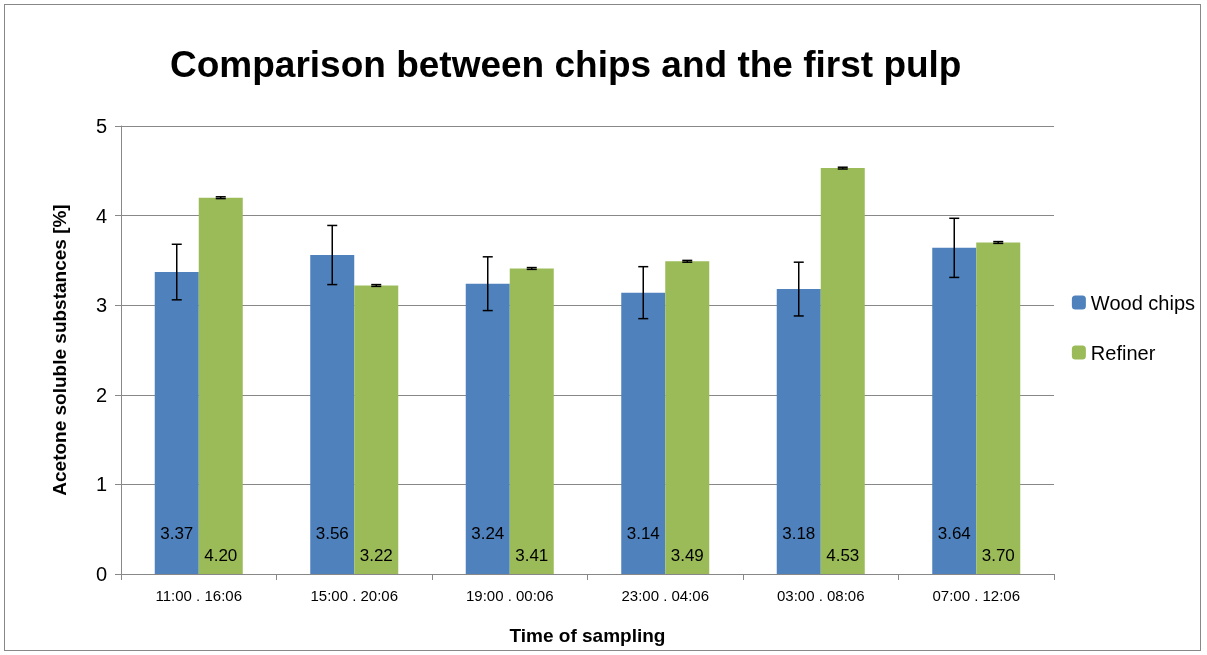 Image resolution: width=1207 pixels, height=655 pixels. What do you see at coordinates (509, 595) in the screenshot?
I see `x-tick-label: 19:00 . 00:06` at bounding box center [509, 595].